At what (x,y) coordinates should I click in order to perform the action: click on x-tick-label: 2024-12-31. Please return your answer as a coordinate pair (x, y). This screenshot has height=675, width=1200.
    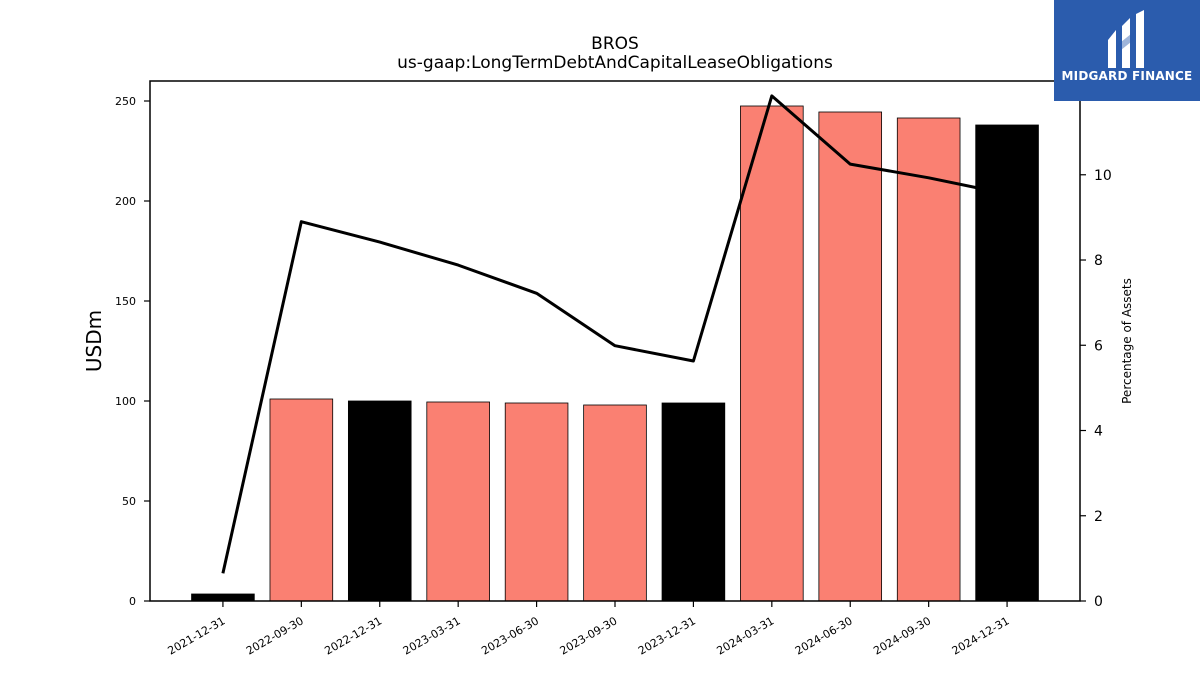
    Looking at the image, I should click on (981, 635).